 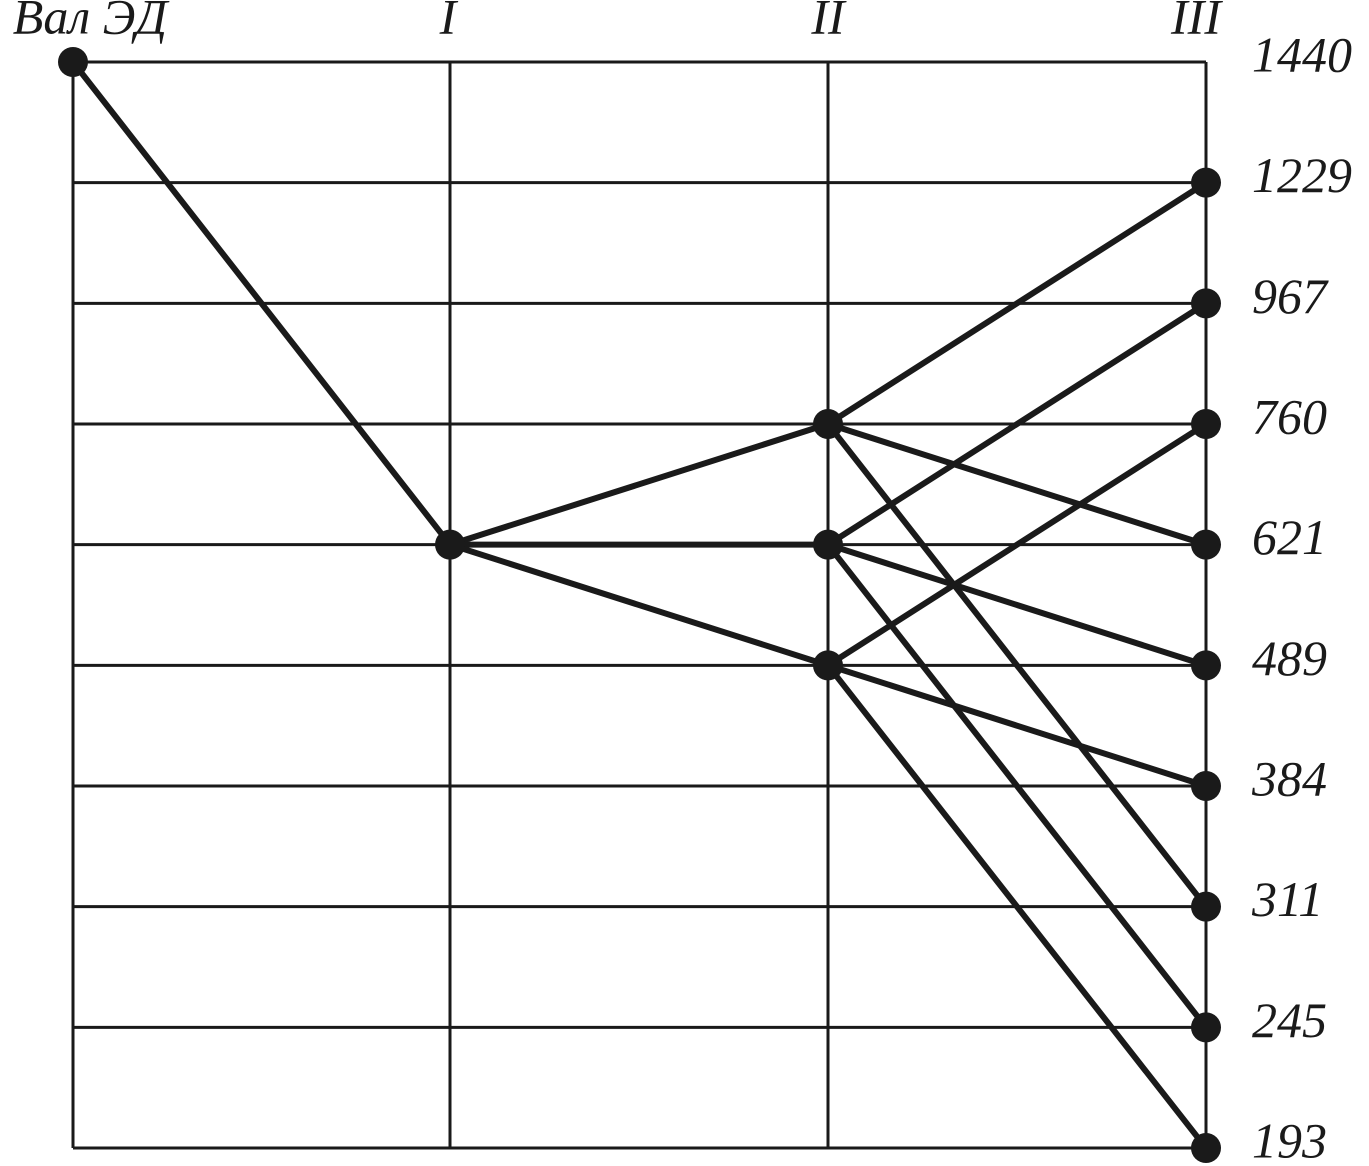 What do you see at coordinates (1289, 1020) in the screenshot?
I see `speed-label: 245` at bounding box center [1289, 1020].